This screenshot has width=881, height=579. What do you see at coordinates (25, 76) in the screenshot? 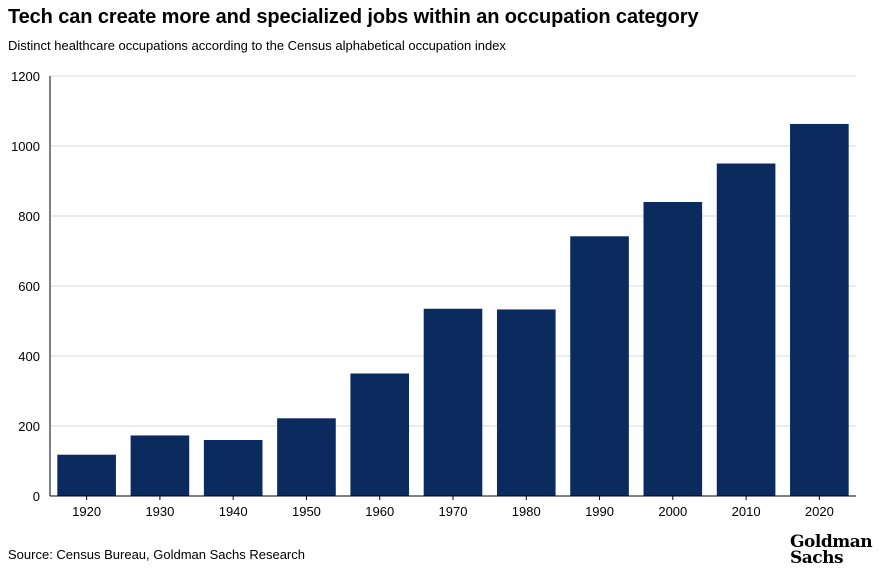
I see `y-tick-label: 1200` at bounding box center [25, 76].